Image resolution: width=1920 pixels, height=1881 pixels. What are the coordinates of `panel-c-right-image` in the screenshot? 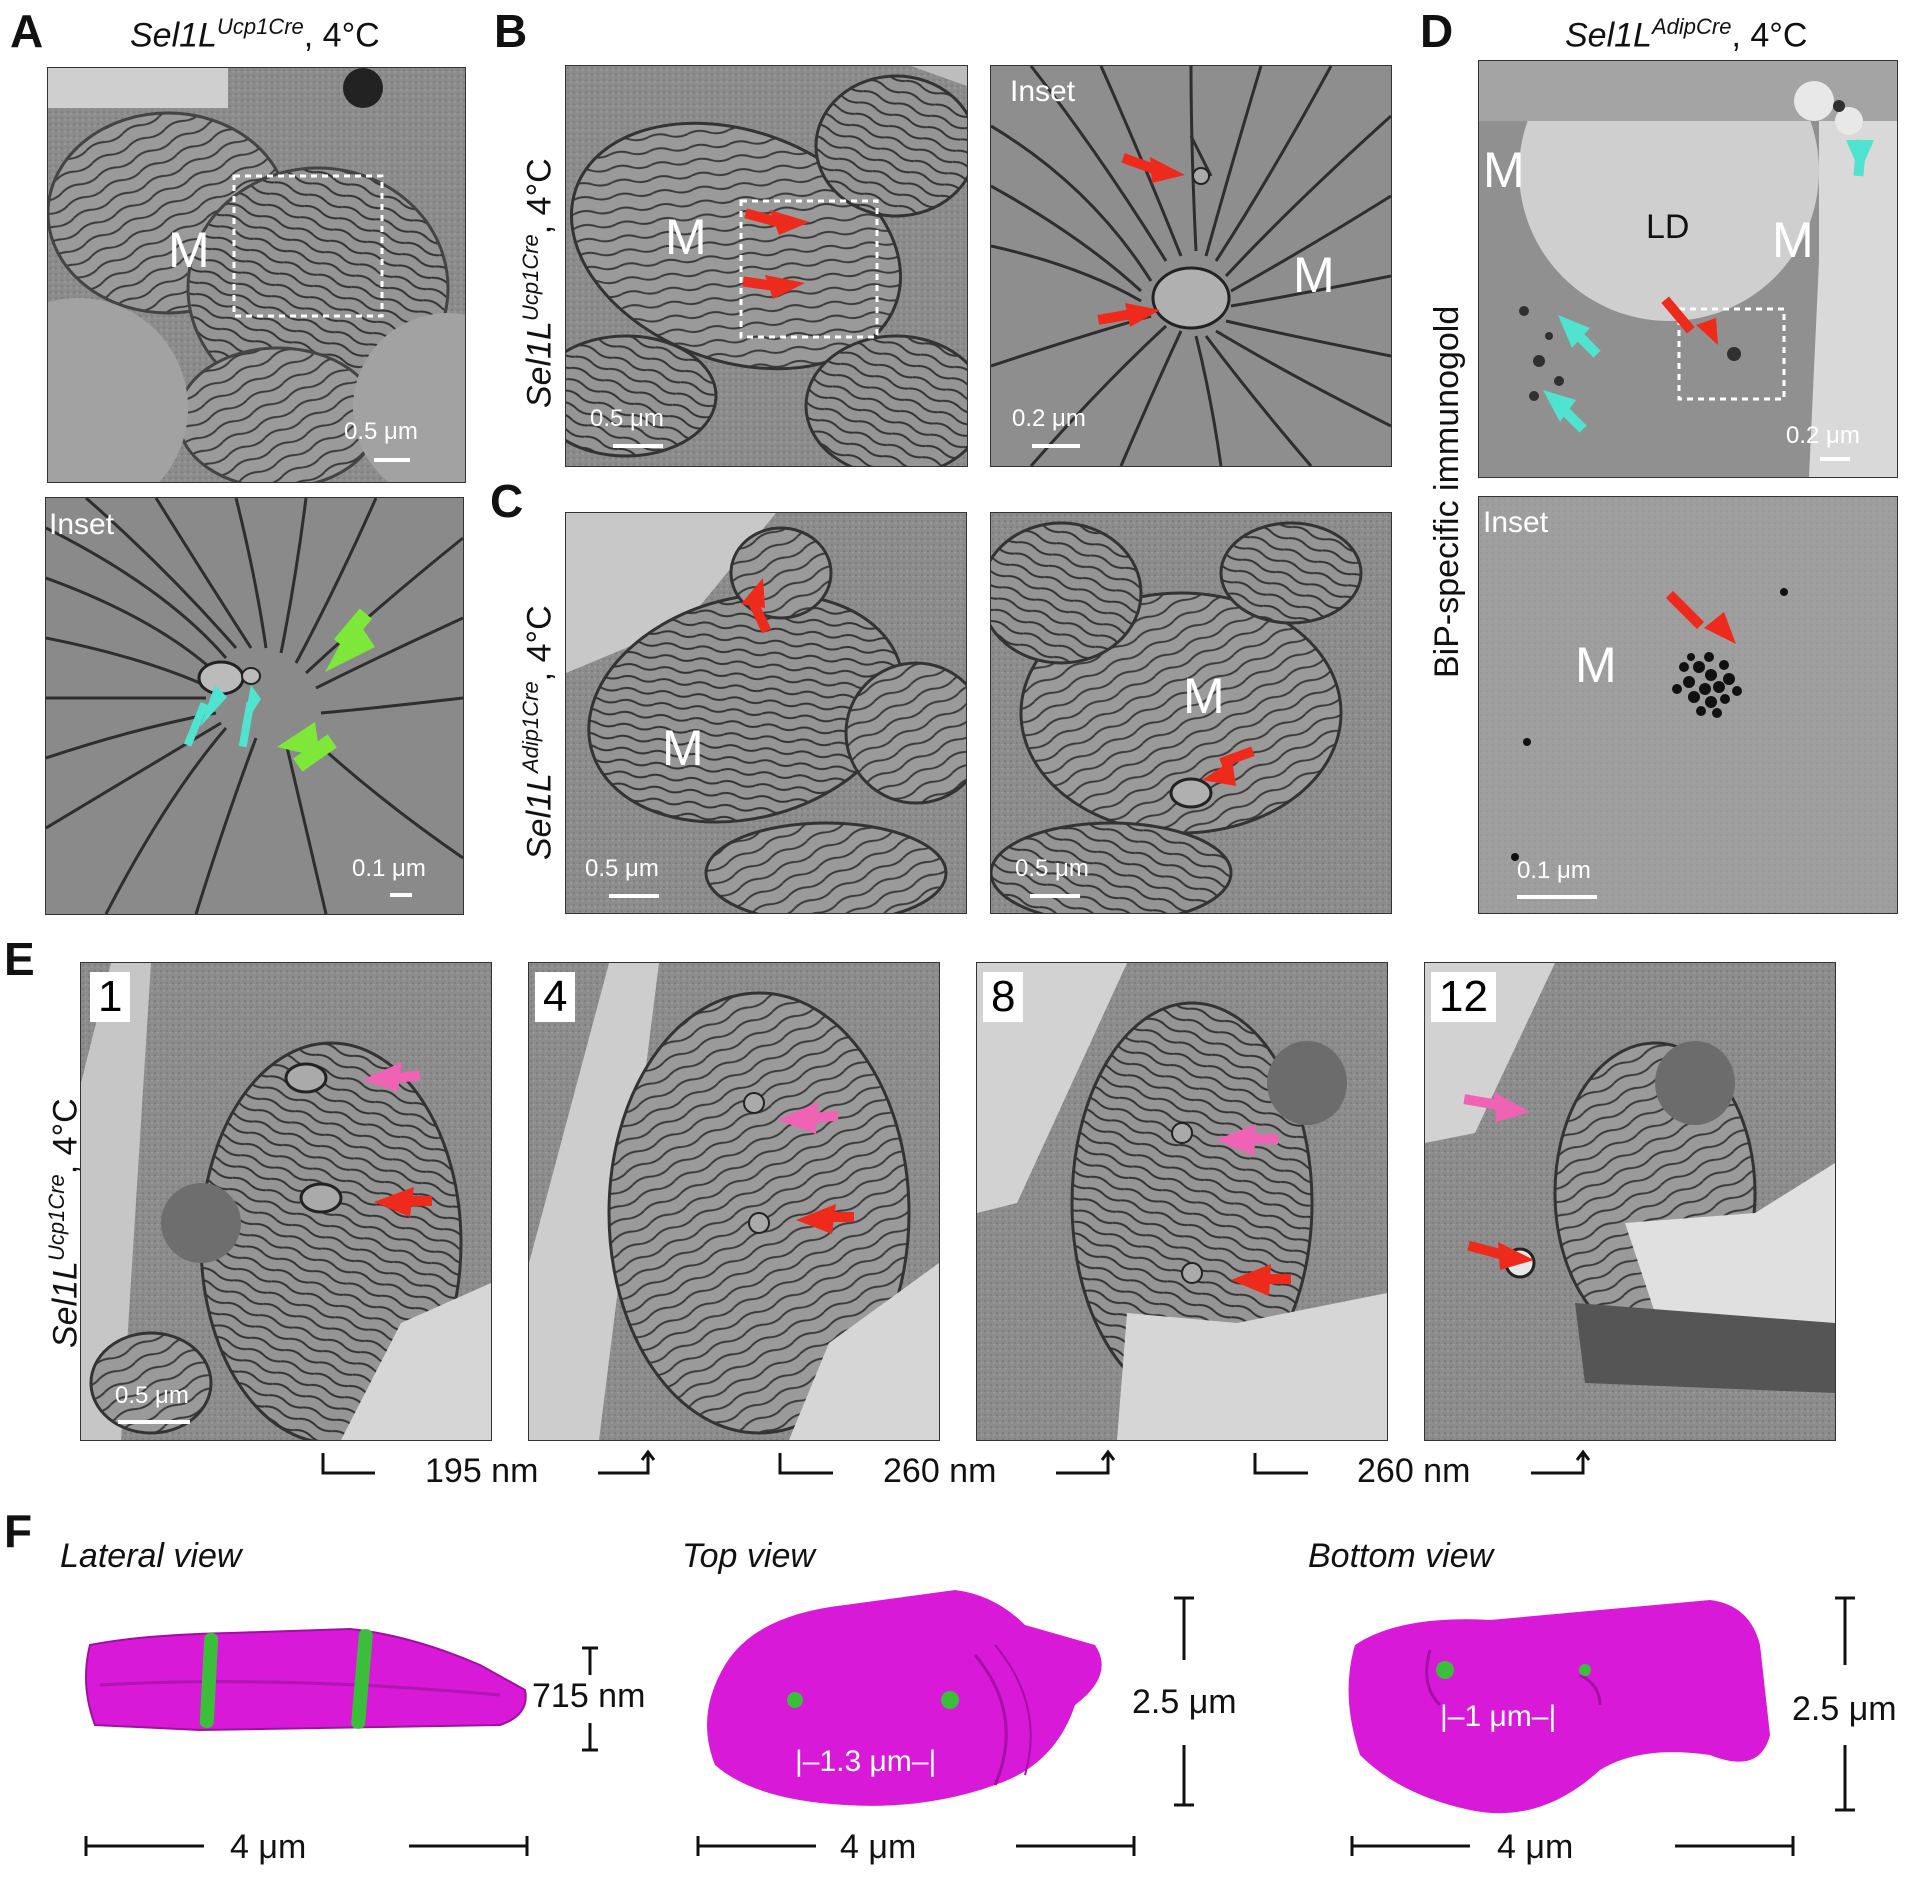 It's located at (1191, 713).